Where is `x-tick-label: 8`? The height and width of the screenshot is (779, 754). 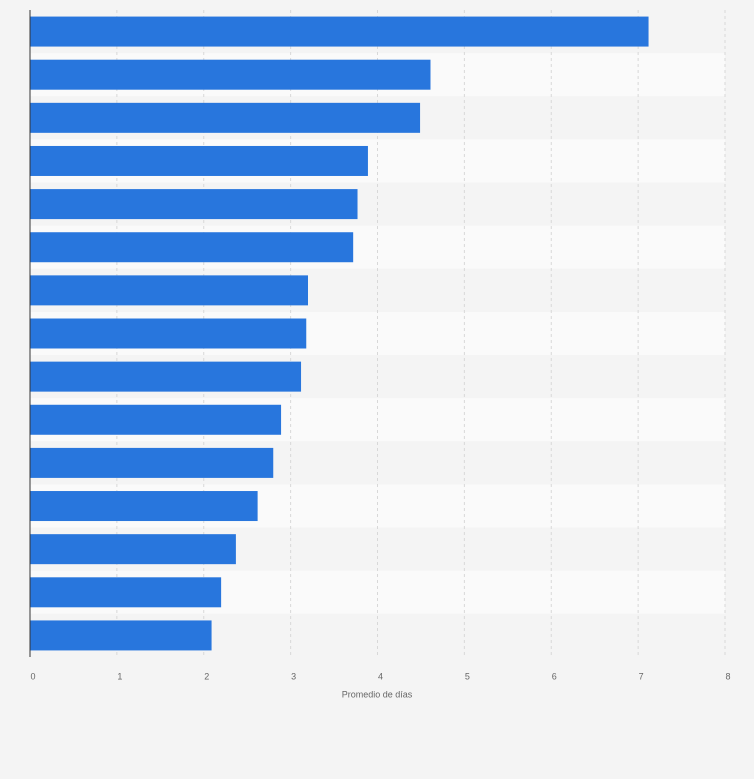 x-tick-label: 8 is located at coordinates (727, 676).